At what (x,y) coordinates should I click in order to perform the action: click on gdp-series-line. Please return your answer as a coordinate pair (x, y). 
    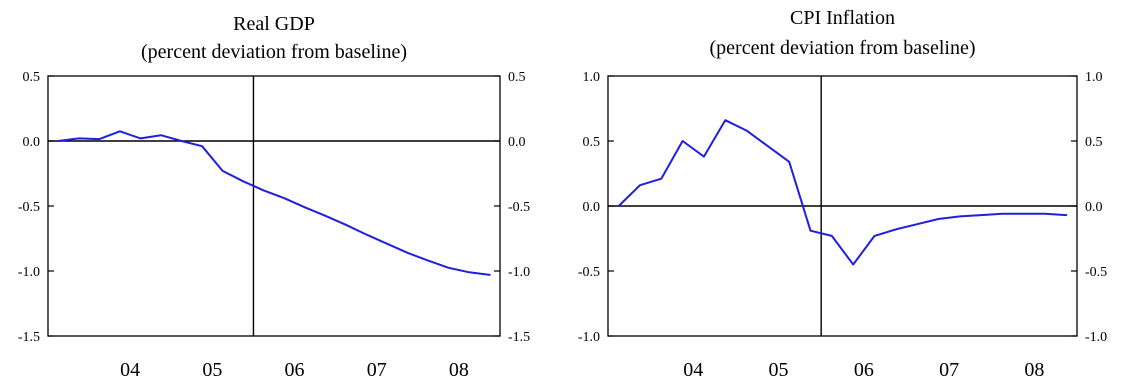
    Looking at the image, I should click on (274, 203).